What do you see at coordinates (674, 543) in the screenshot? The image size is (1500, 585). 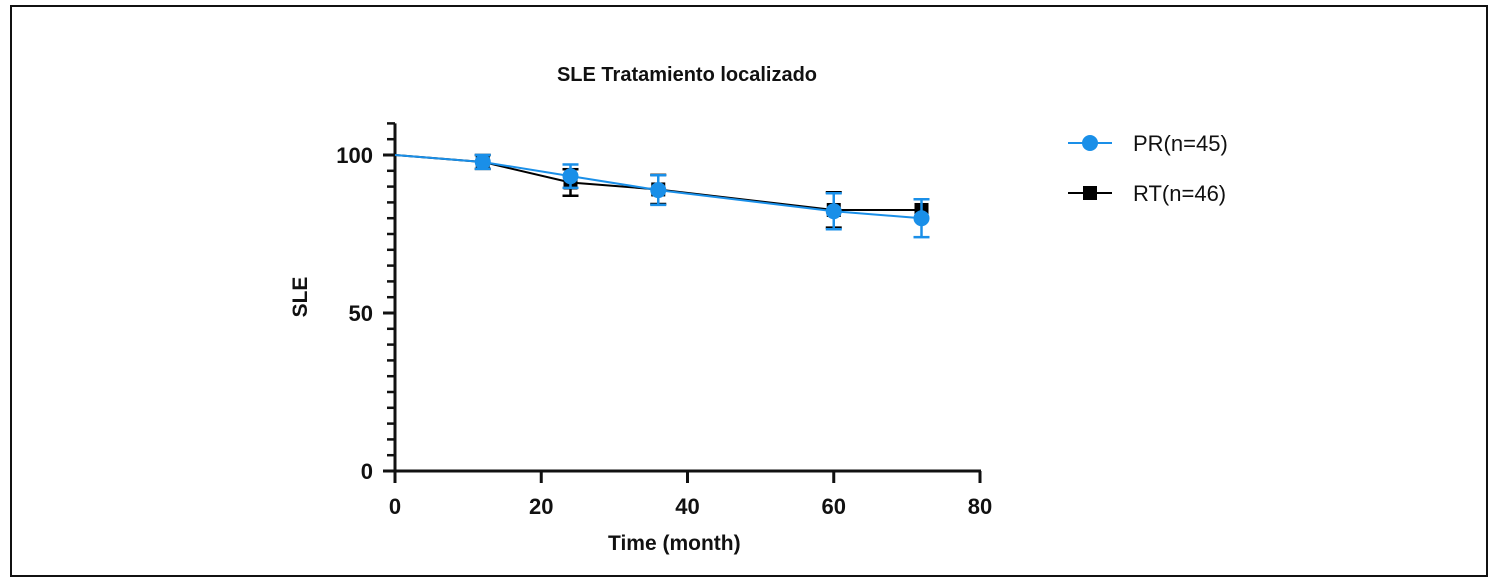 I see `x-axis-label: Time (month)` at bounding box center [674, 543].